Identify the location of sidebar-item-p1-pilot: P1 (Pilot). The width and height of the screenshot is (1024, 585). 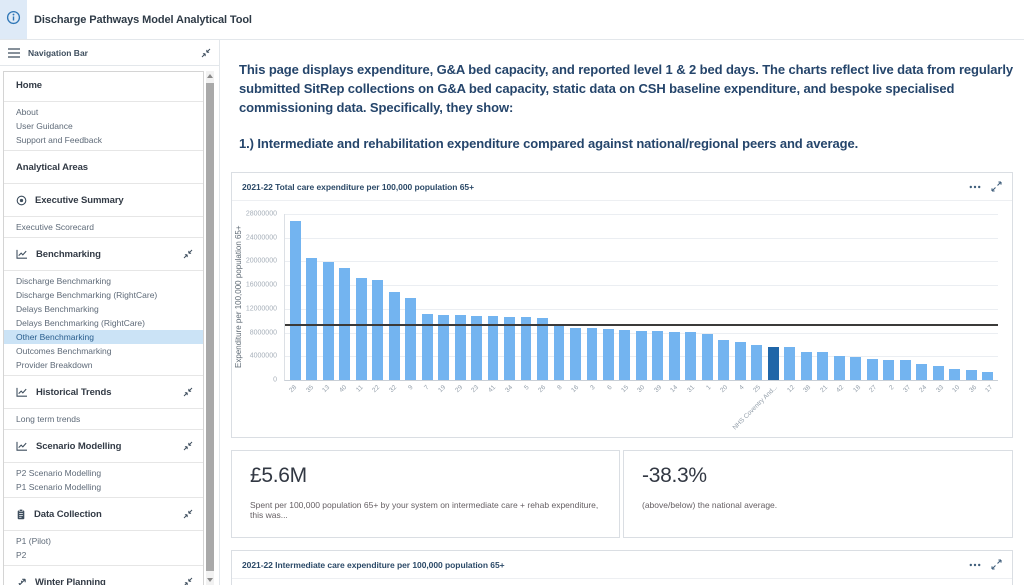
(33, 541).